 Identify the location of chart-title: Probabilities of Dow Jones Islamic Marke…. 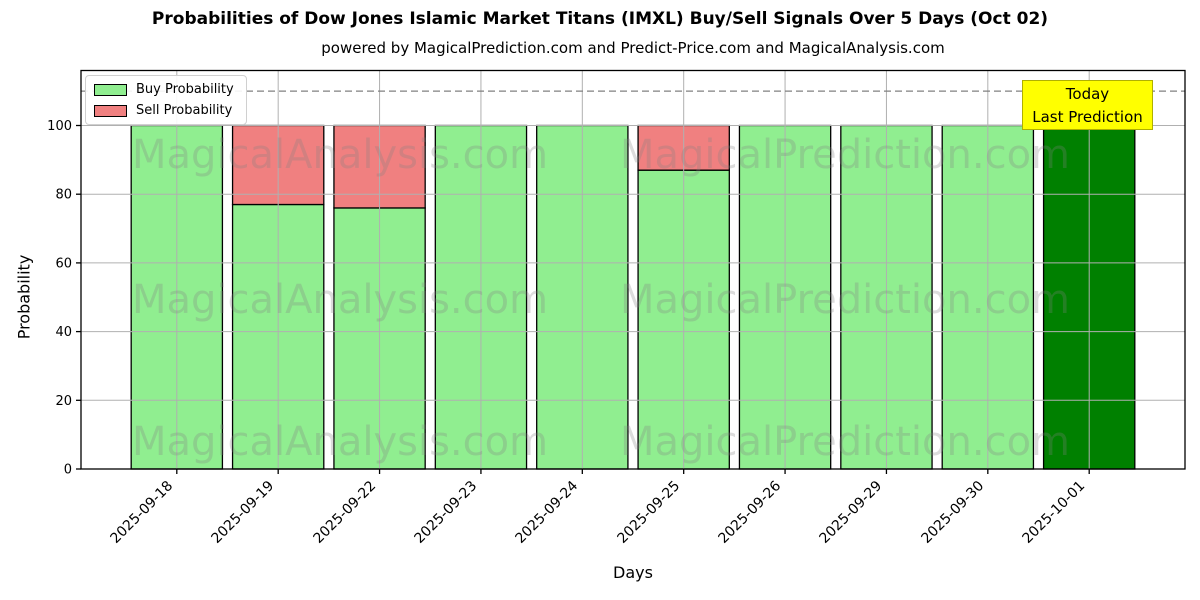
(600, 19).